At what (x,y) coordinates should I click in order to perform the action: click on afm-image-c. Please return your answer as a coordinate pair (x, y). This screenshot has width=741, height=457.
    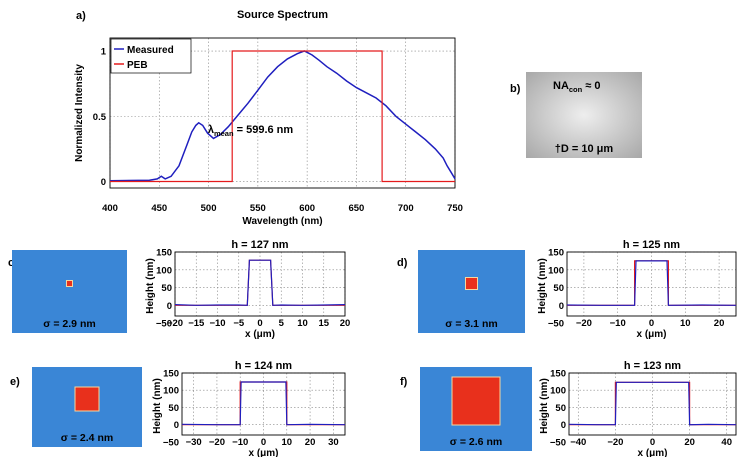
    Looking at the image, I should click on (69, 291).